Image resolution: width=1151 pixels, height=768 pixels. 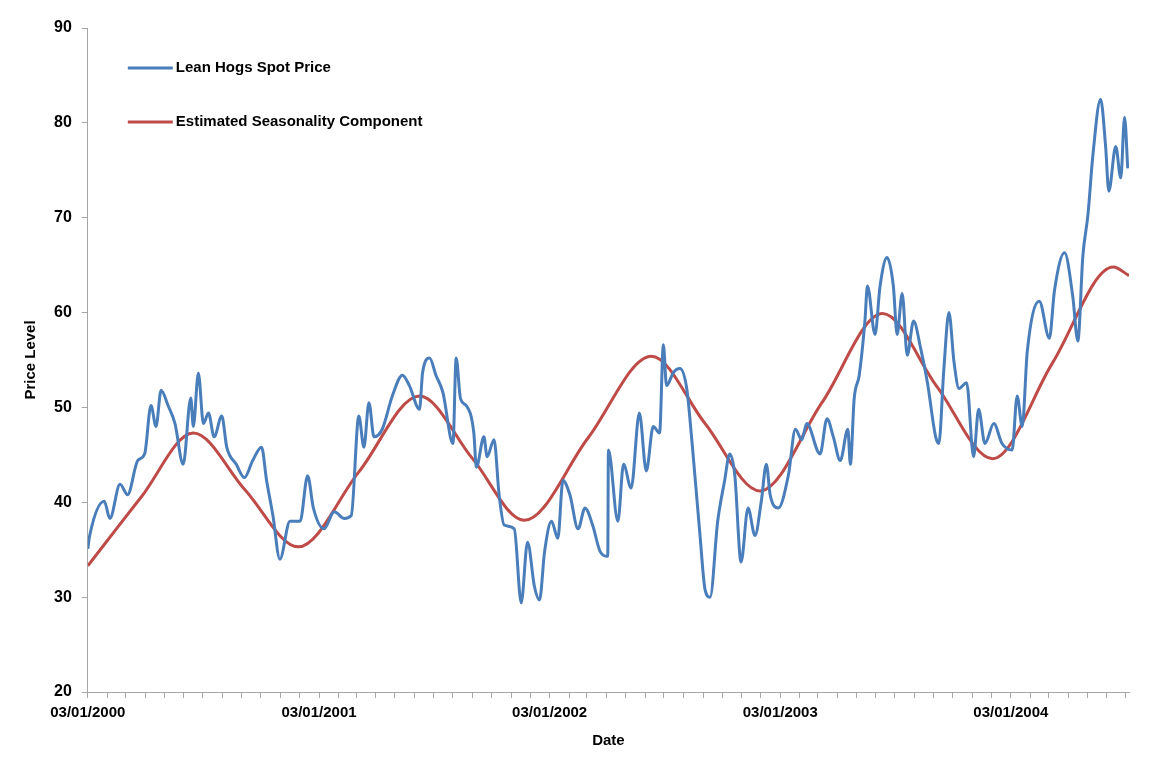 I want to click on x-tick-label: 03/01/2004, so click(x=1011, y=712).